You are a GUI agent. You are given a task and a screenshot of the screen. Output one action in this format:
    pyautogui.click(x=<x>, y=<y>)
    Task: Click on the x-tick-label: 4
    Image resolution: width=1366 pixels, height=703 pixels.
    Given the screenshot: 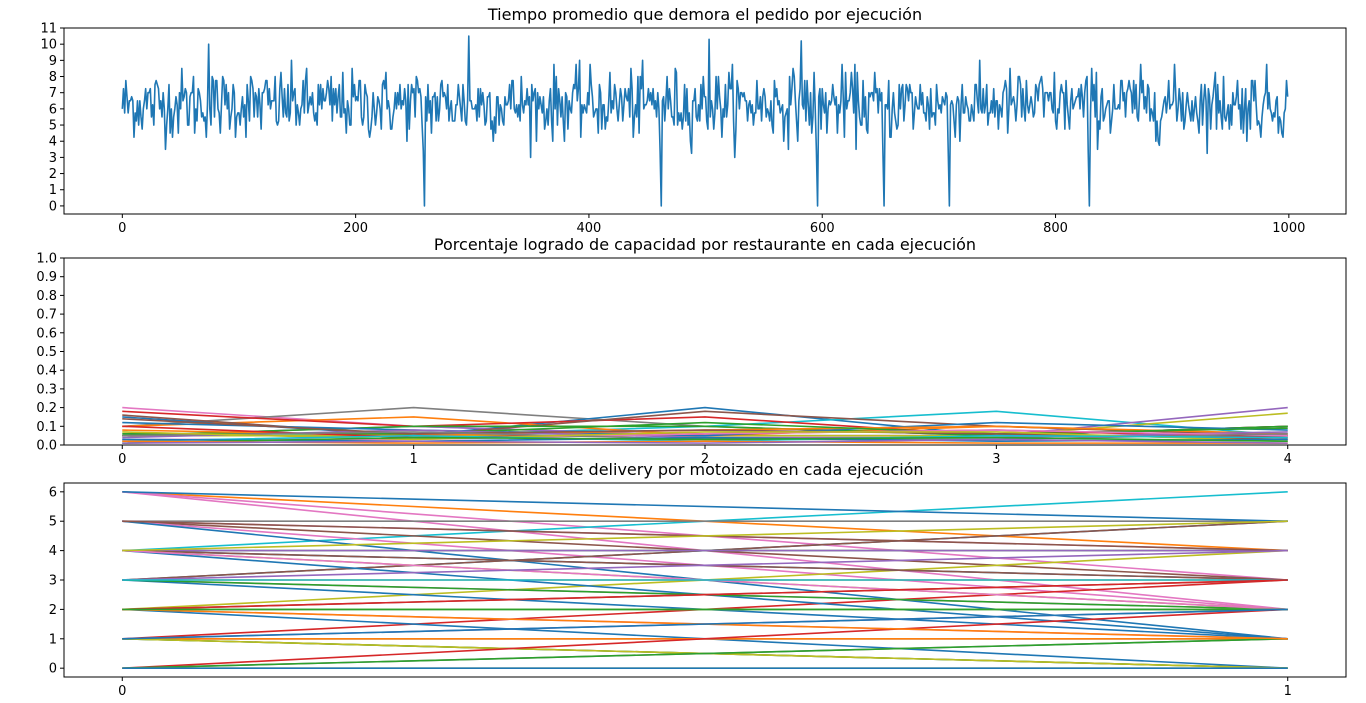 What is the action you would take?
    pyautogui.click(x=1288, y=459)
    